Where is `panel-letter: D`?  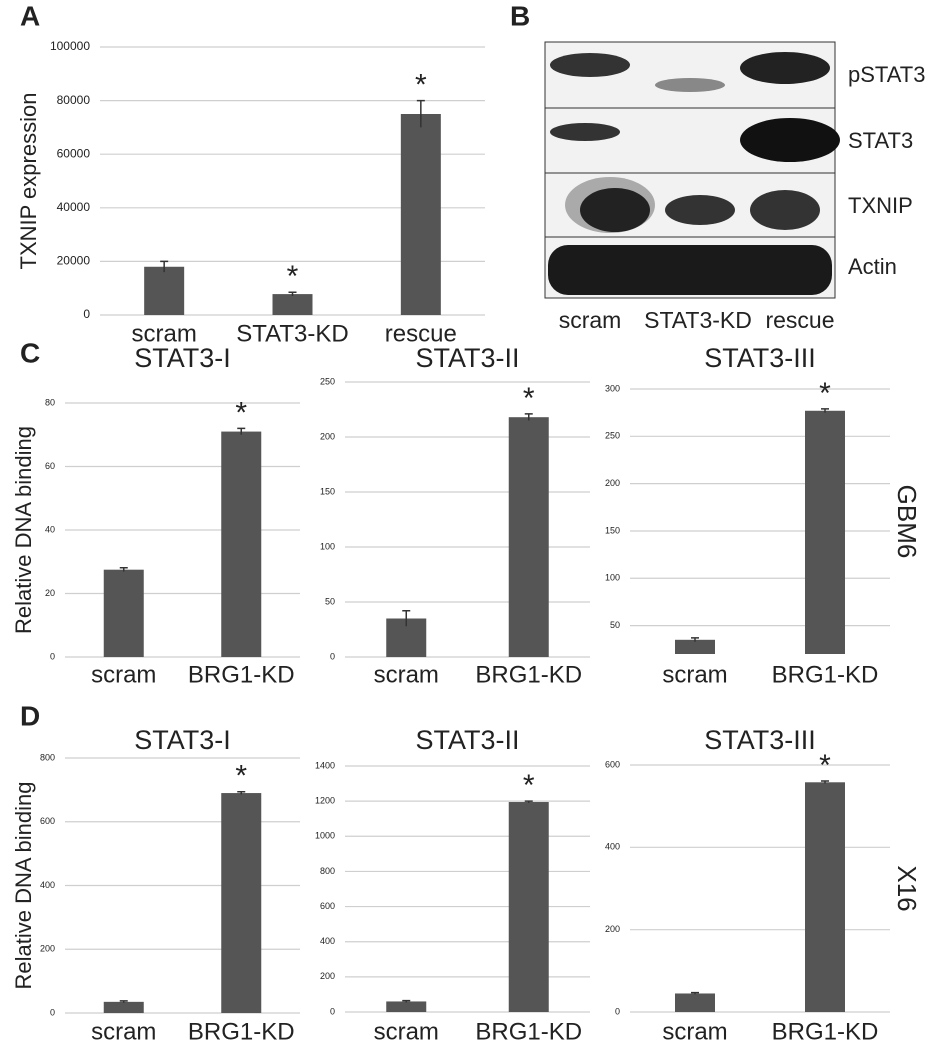
panel-letter: D is located at coordinates (30, 715).